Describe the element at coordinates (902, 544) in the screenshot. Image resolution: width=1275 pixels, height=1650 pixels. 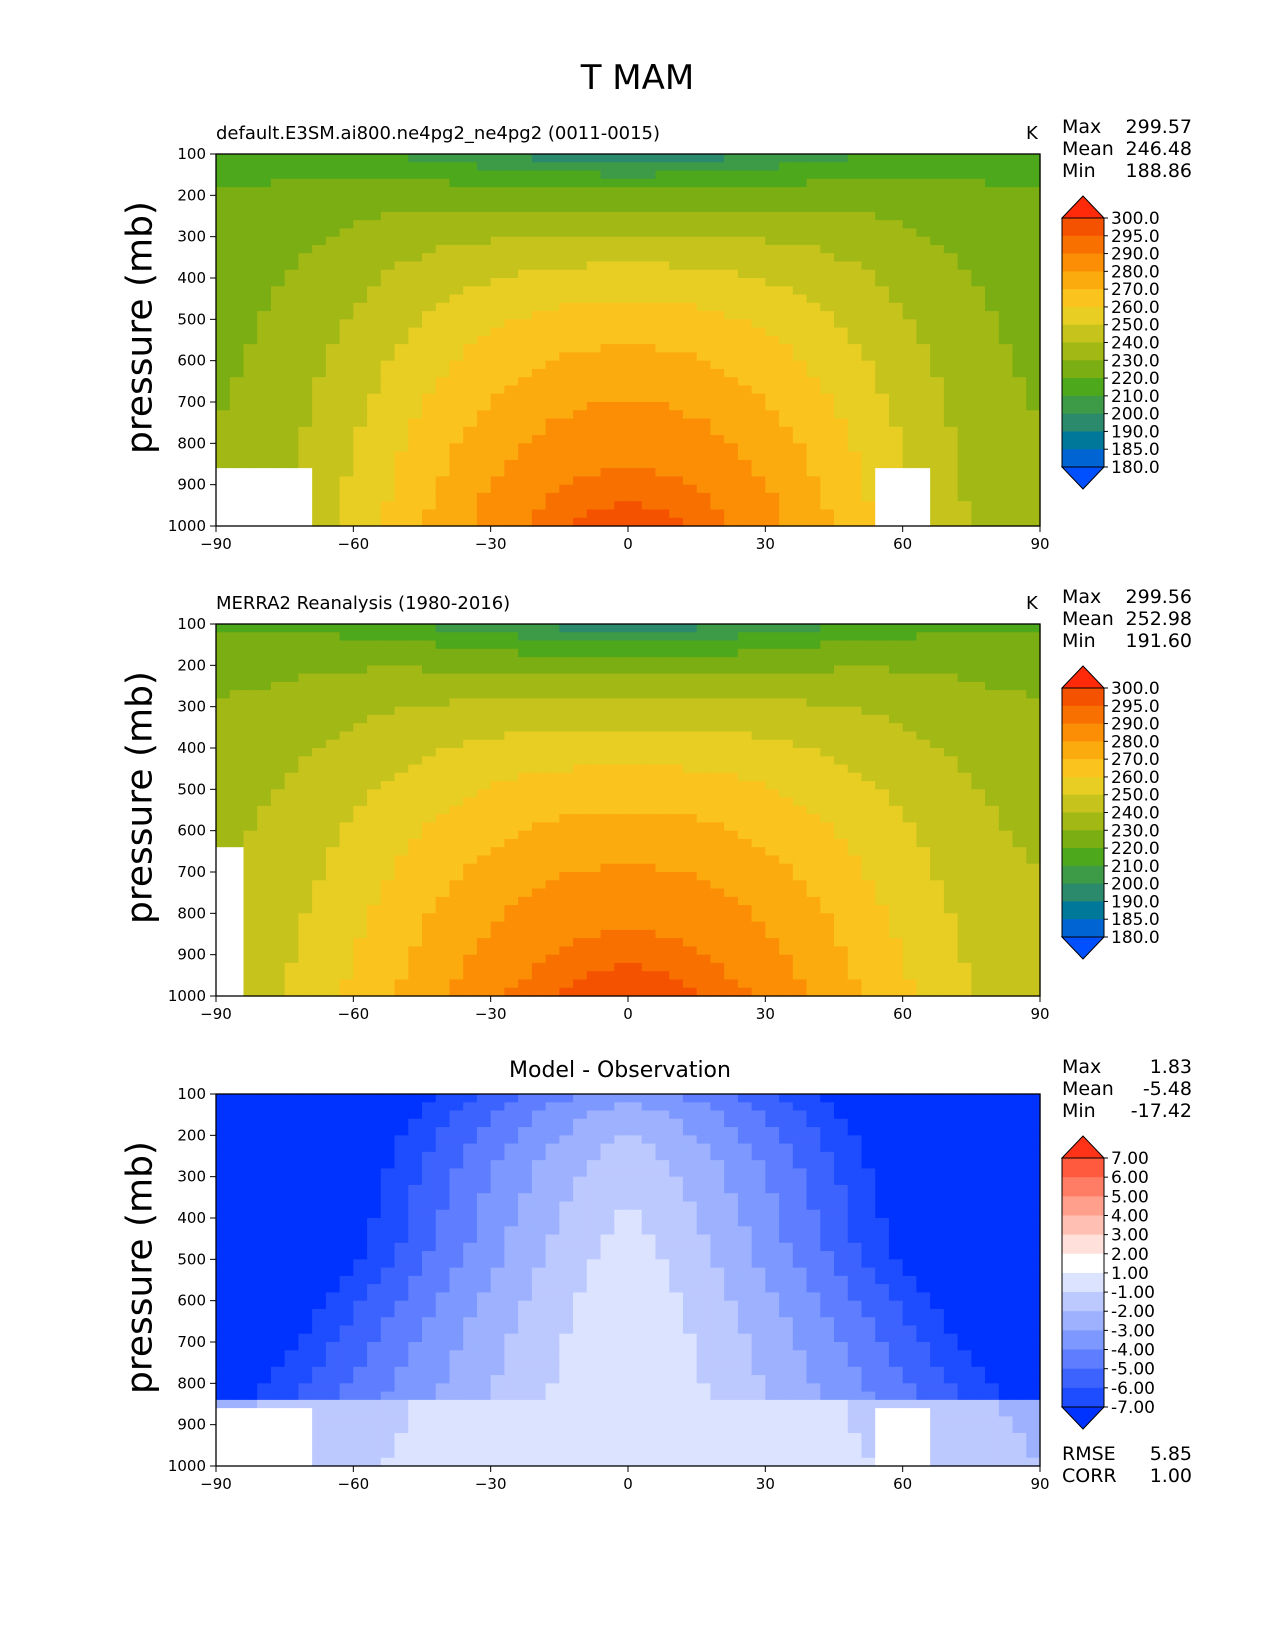
I see `x-tick-label: 60` at that location.